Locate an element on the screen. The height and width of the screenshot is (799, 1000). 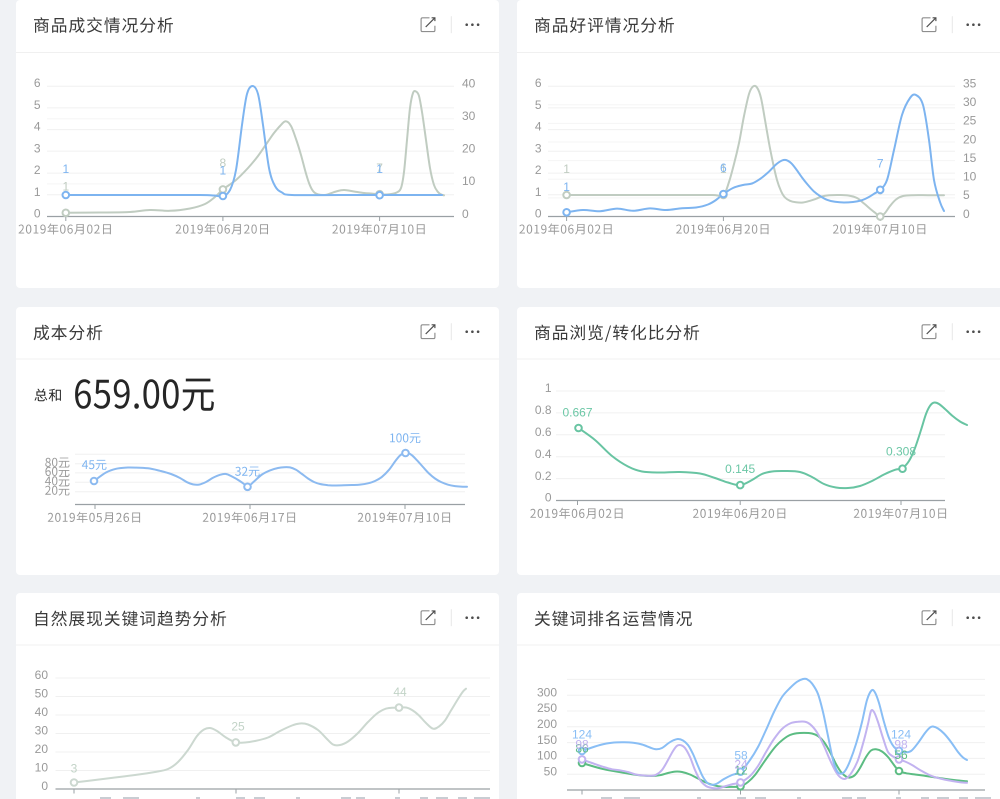
svg-text: 35 is located at coordinates (970, 84).